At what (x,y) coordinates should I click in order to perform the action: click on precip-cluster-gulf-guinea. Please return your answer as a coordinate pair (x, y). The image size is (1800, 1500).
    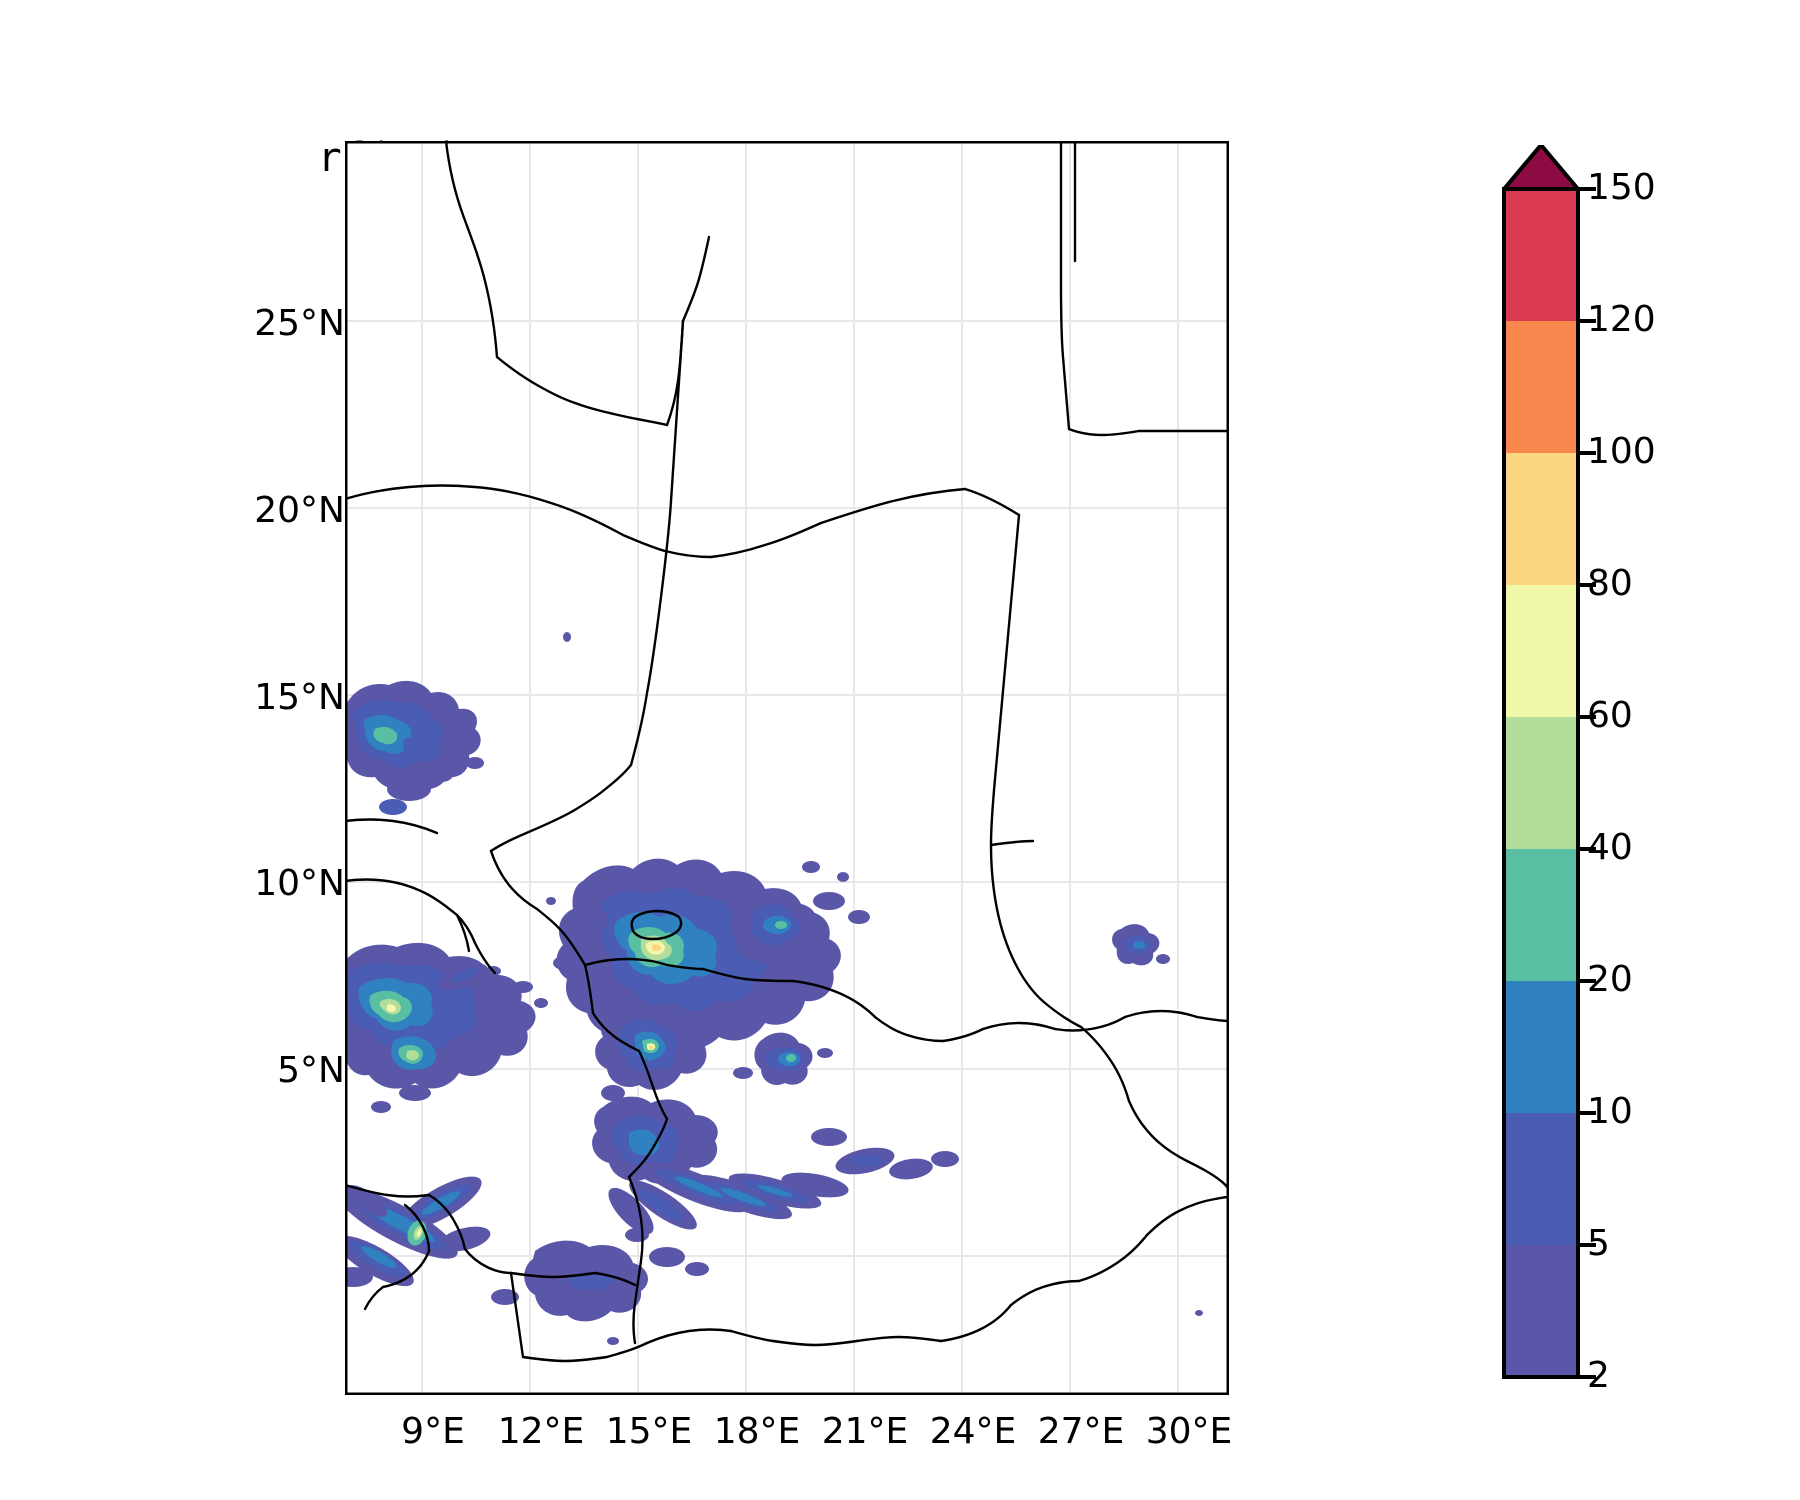
    Looking at the image, I should click on (418, 1231).